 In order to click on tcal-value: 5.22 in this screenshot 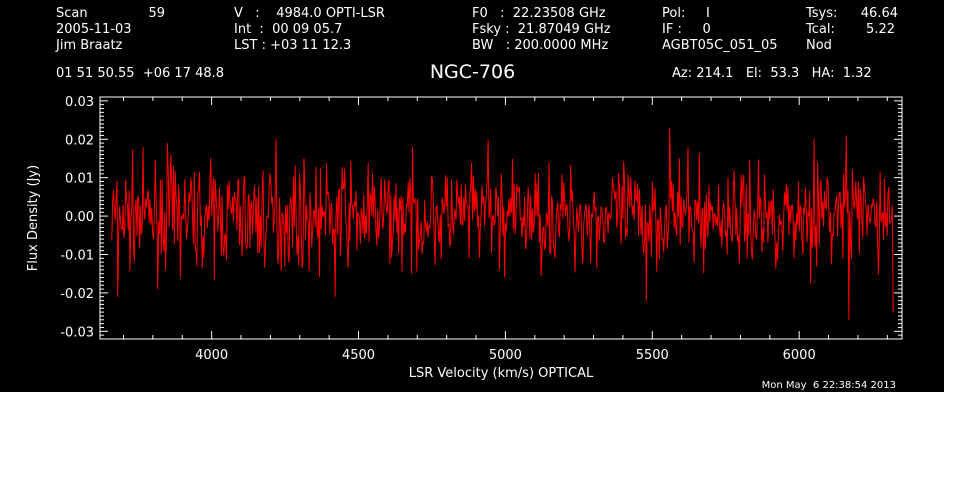, I will do `click(880, 29)`.